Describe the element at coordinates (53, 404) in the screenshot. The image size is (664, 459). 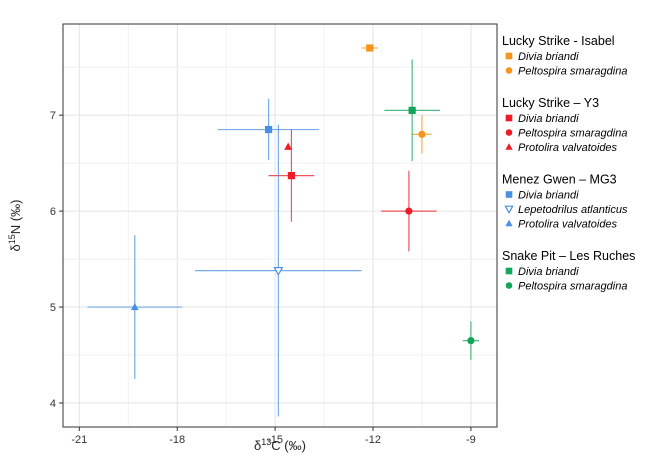
I see `y-tick-label: 4` at that location.